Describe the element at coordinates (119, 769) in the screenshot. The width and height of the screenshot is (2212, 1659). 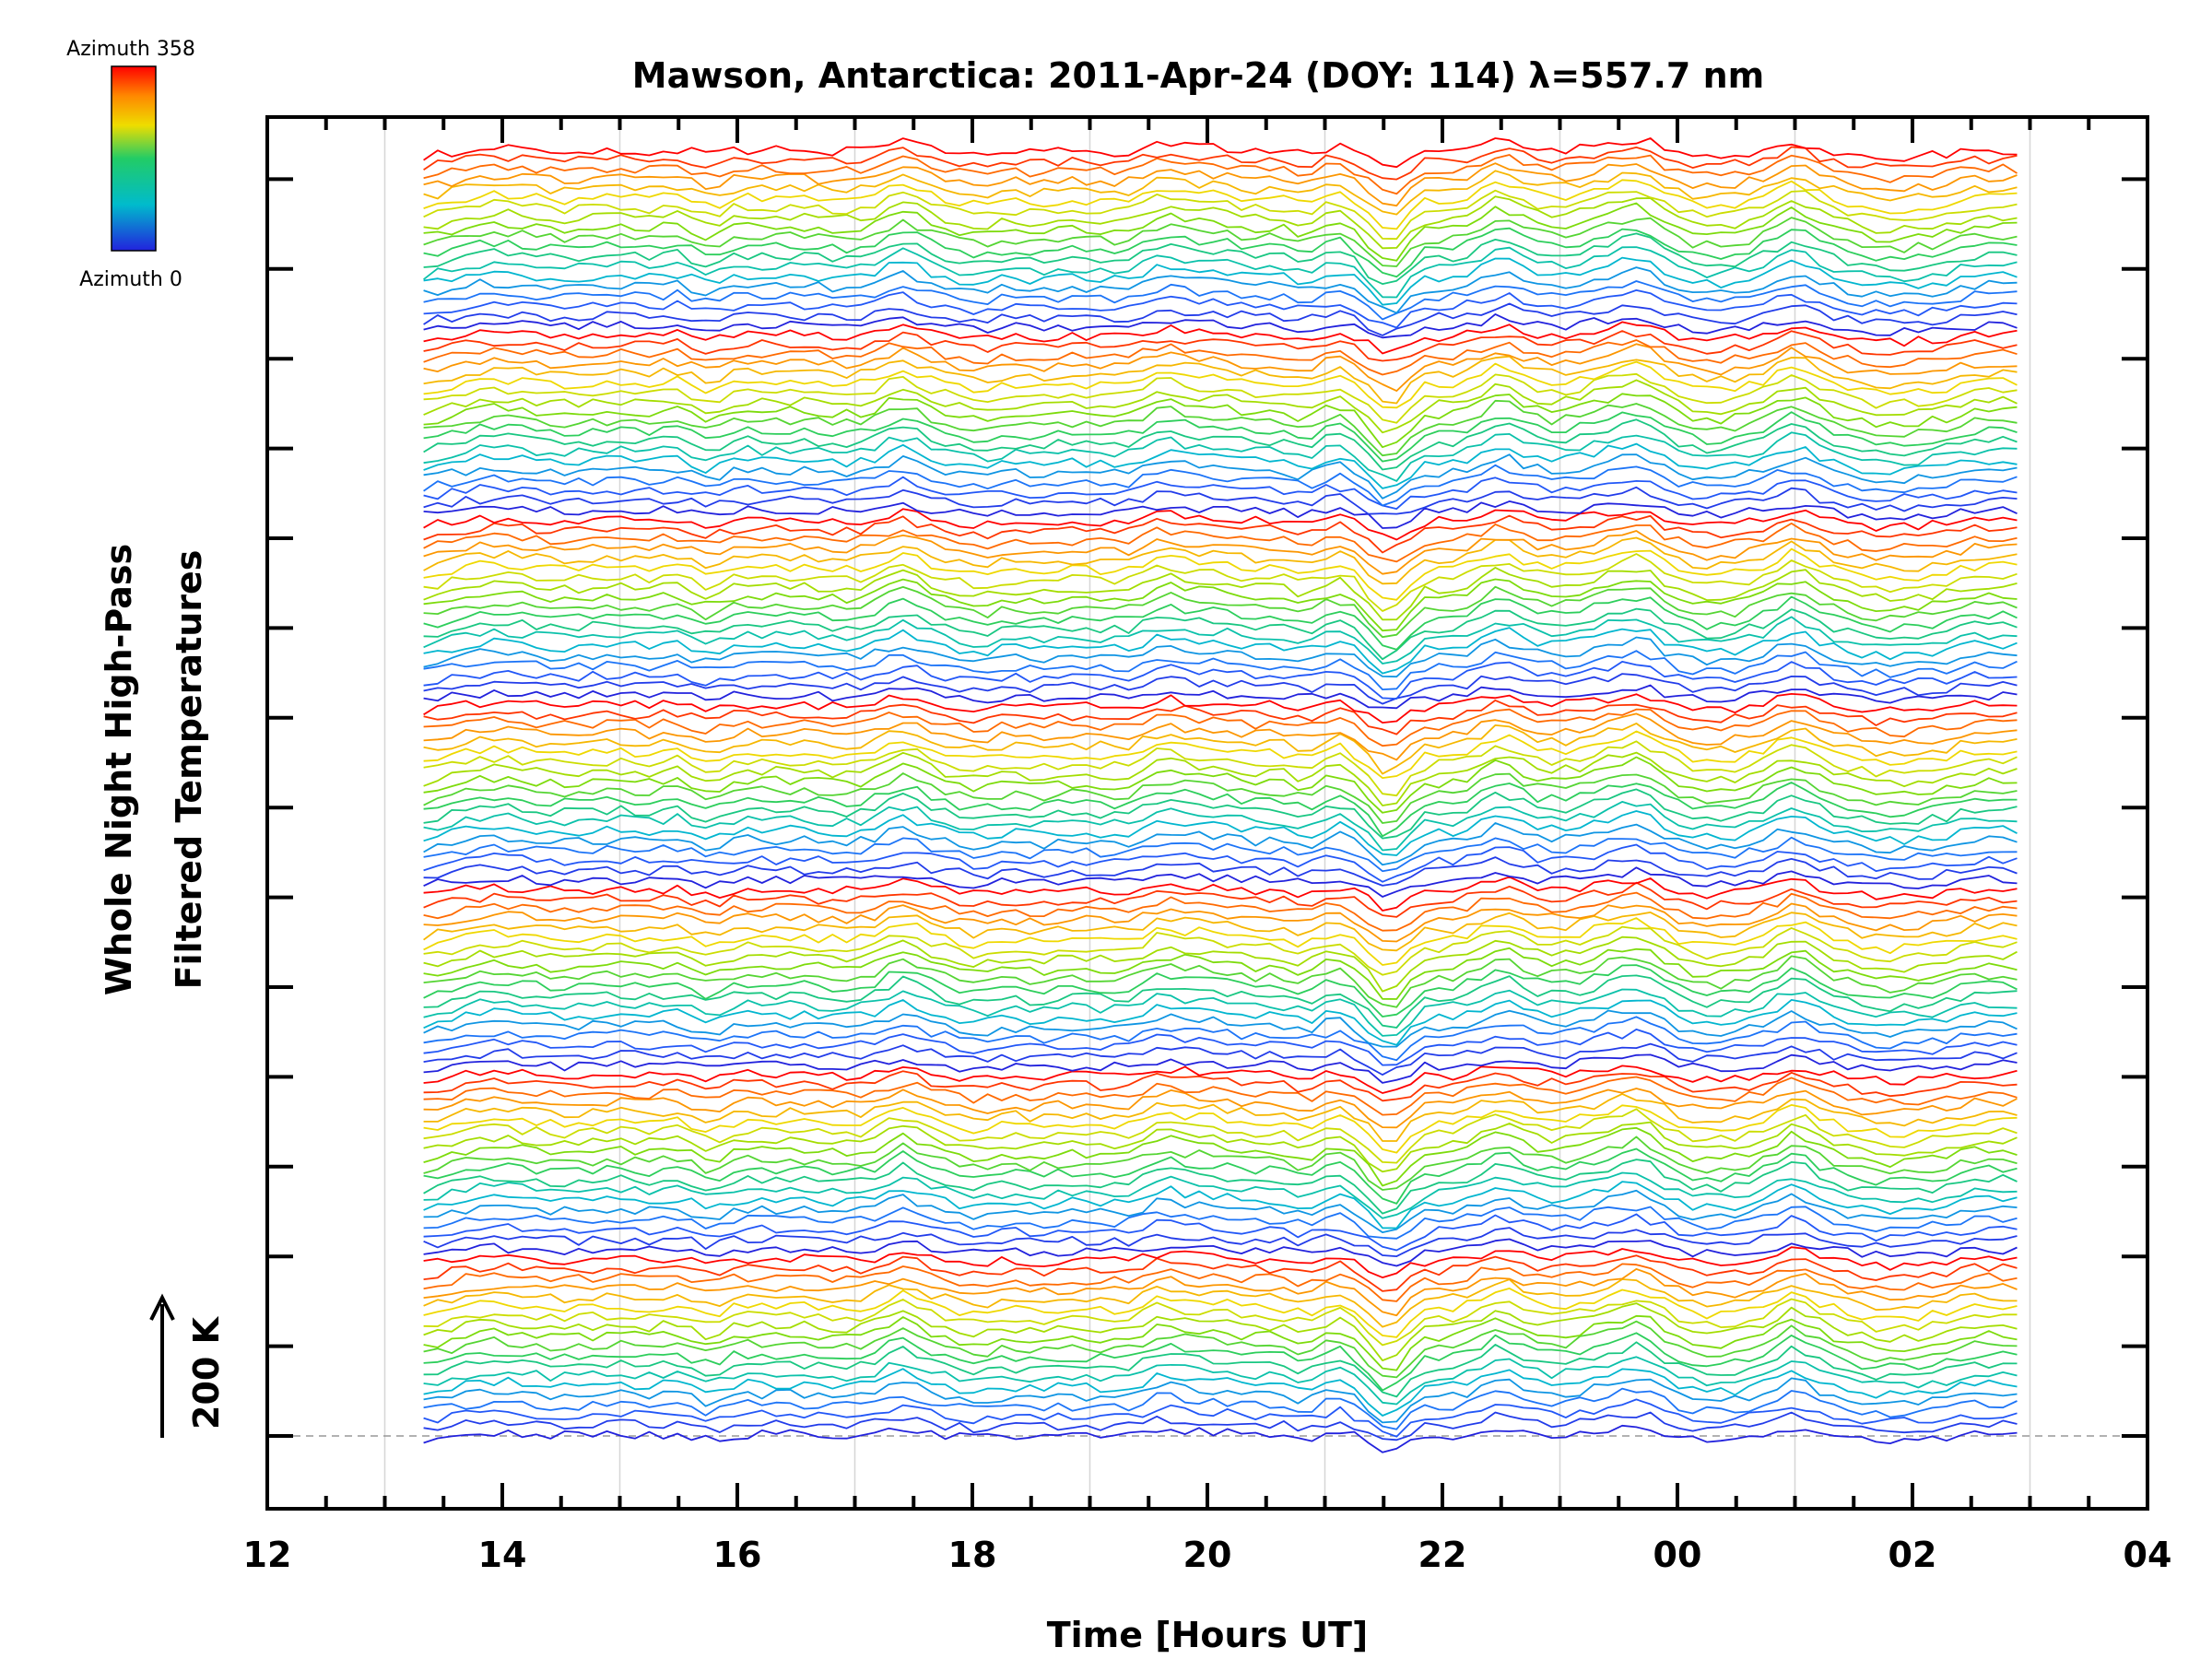
I see `y-axis-title-line1: Whole Night High-Pass` at that location.